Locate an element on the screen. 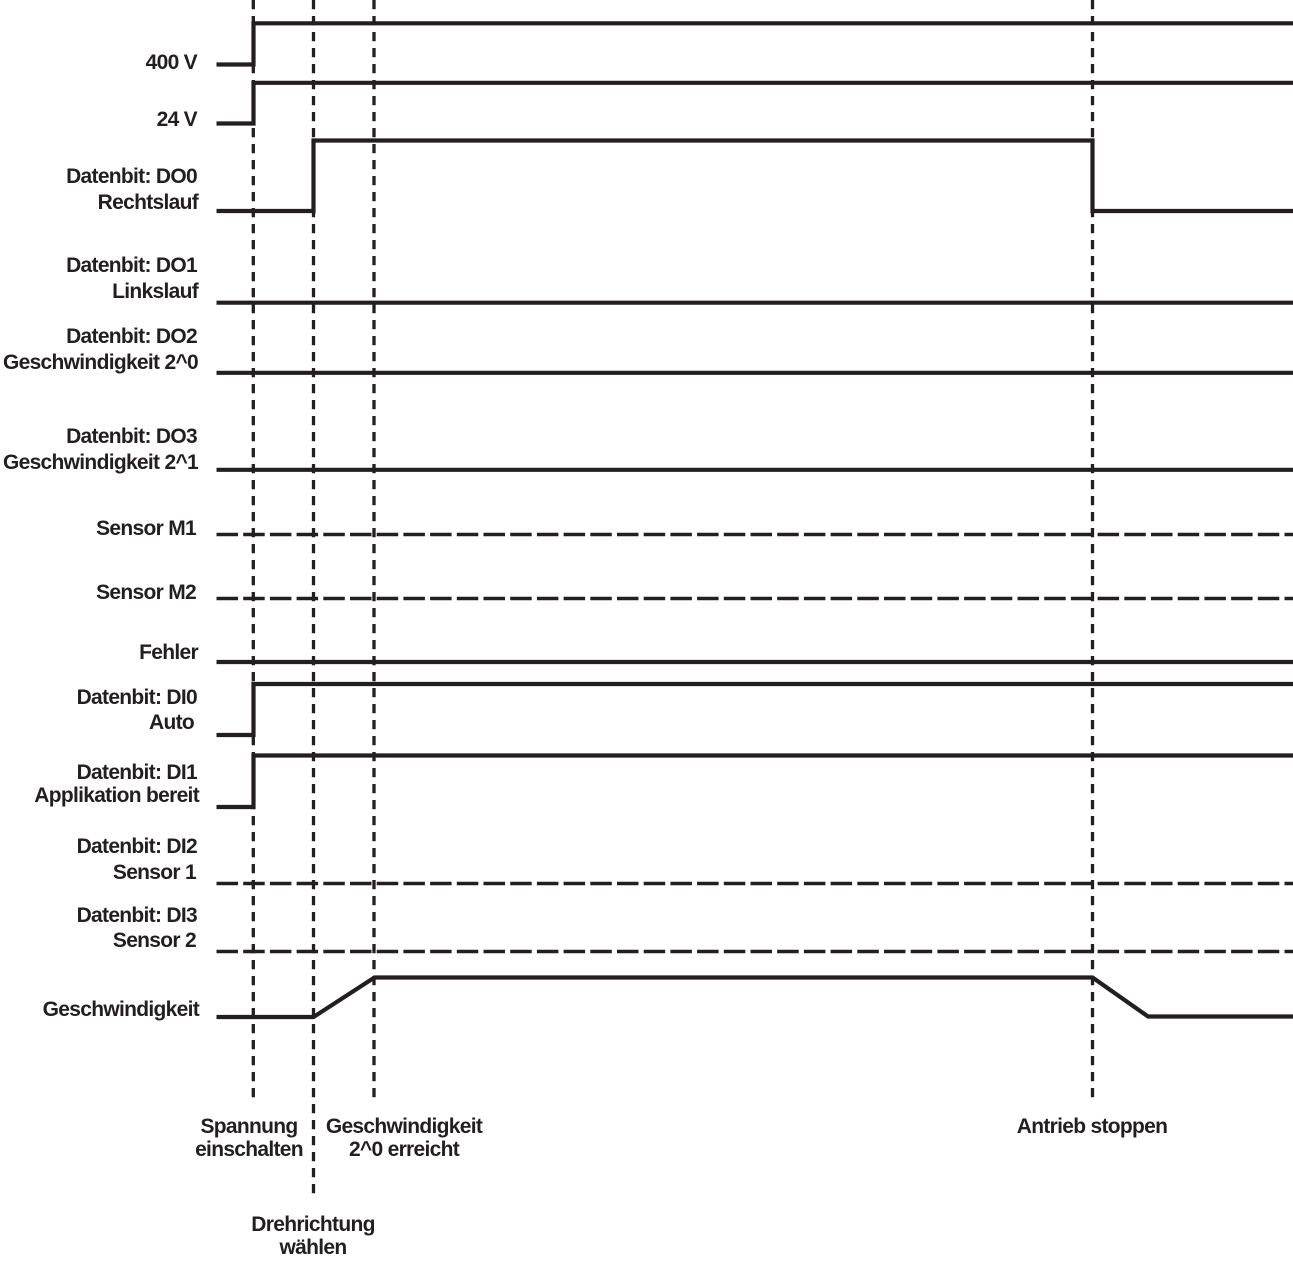  svg-text: Sensor M1 is located at coordinates (146, 528).